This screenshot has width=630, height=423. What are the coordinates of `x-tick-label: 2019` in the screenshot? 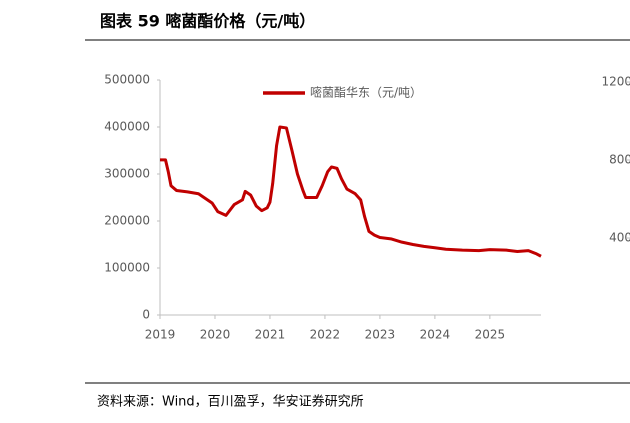 It's located at (160, 335).